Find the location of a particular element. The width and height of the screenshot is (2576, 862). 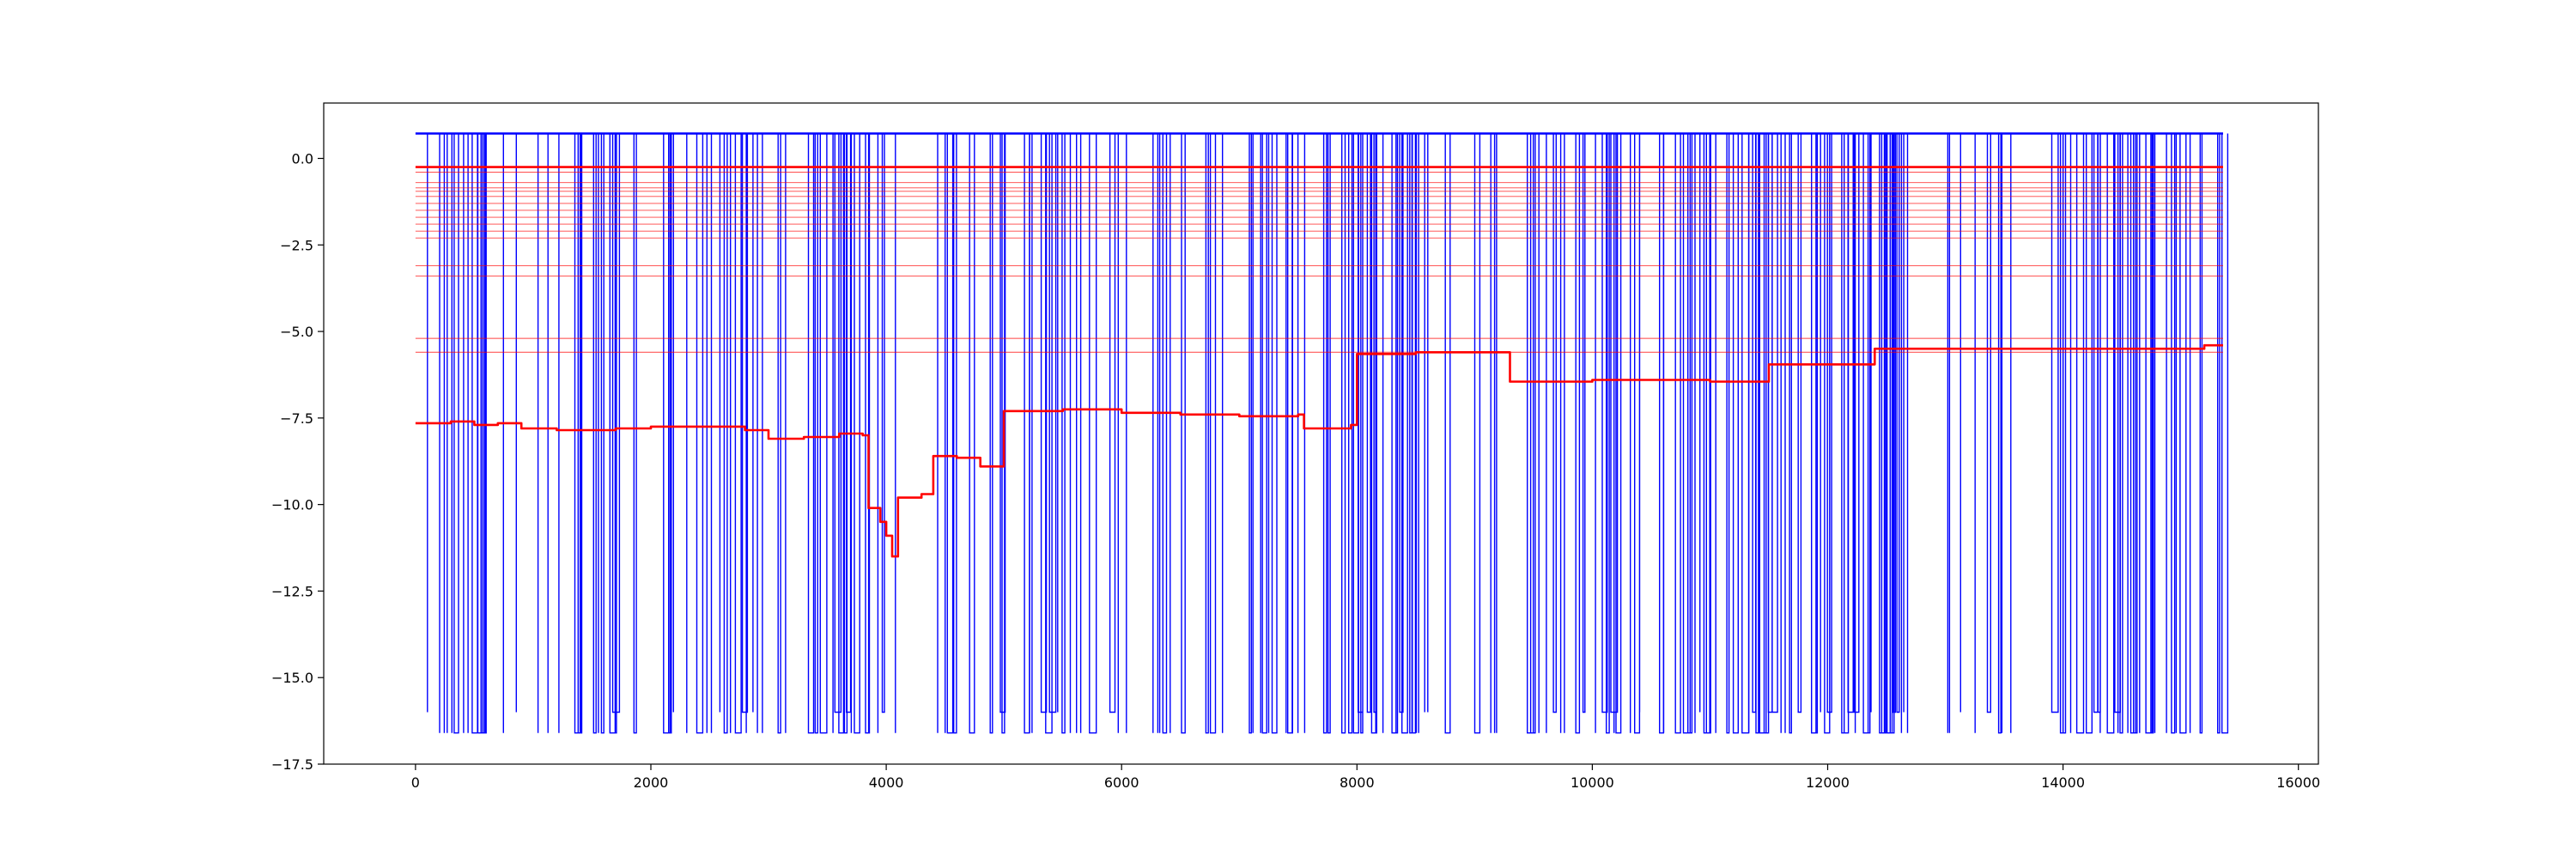

y-tick-label: −17.5 is located at coordinates (292, 764).